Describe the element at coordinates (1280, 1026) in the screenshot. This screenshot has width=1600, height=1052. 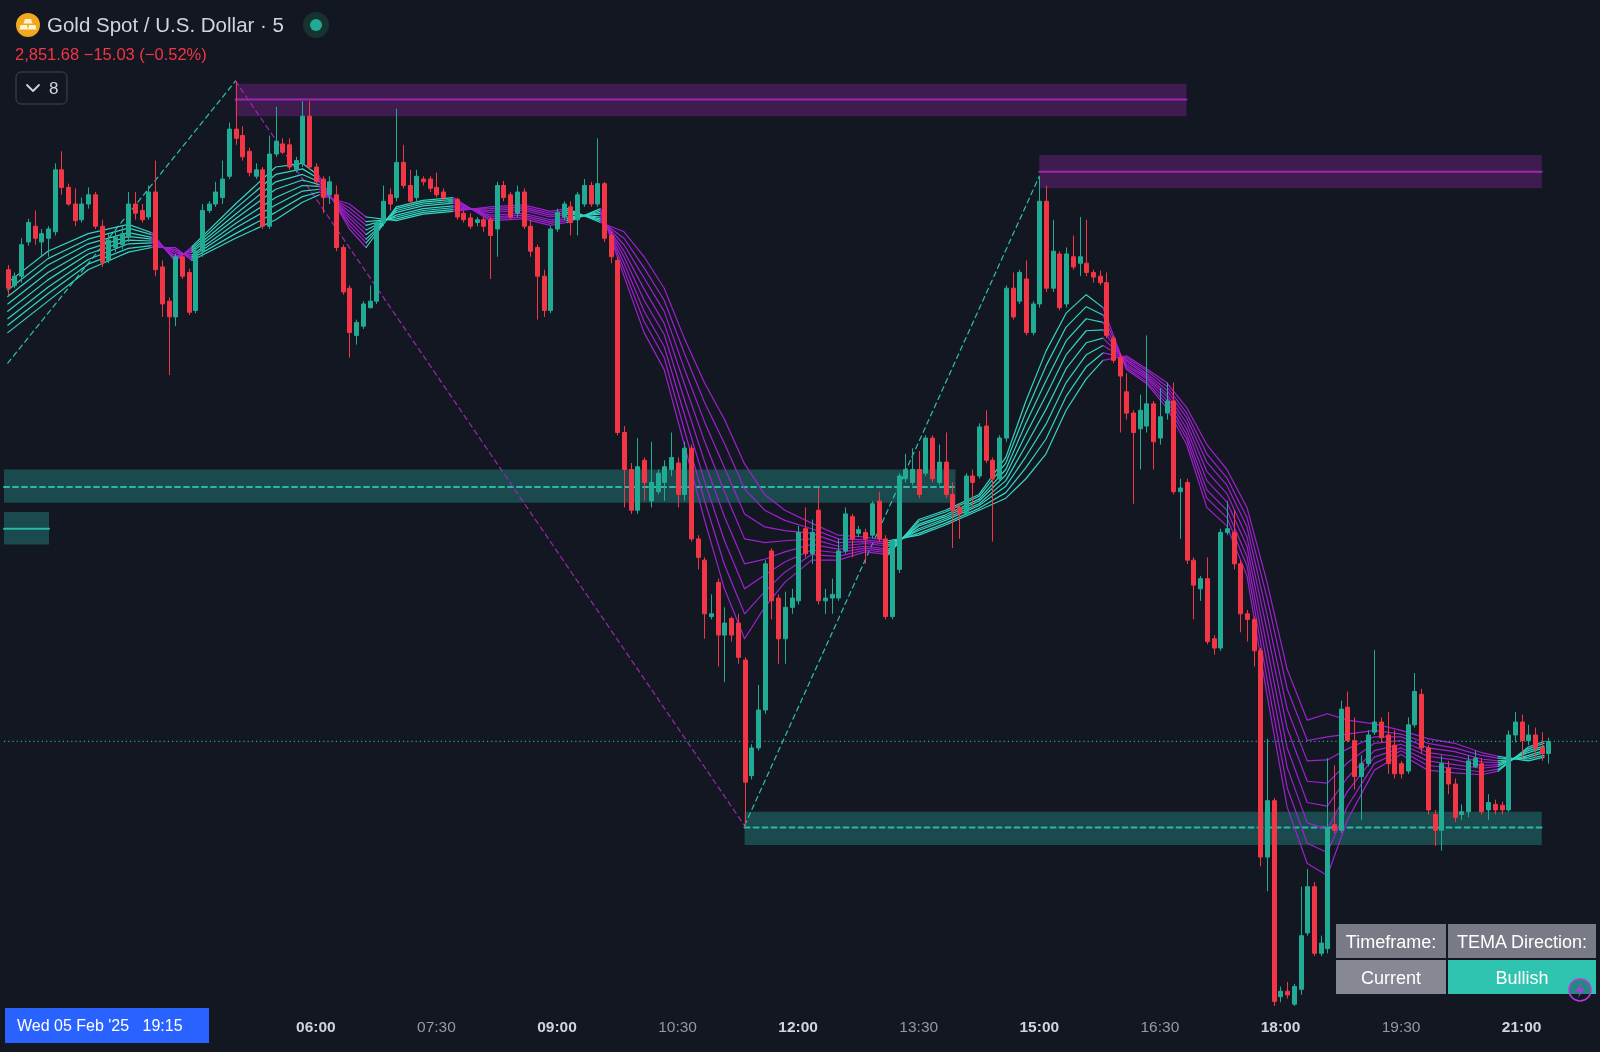
I see `x-tick-label: 18:00` at that location.